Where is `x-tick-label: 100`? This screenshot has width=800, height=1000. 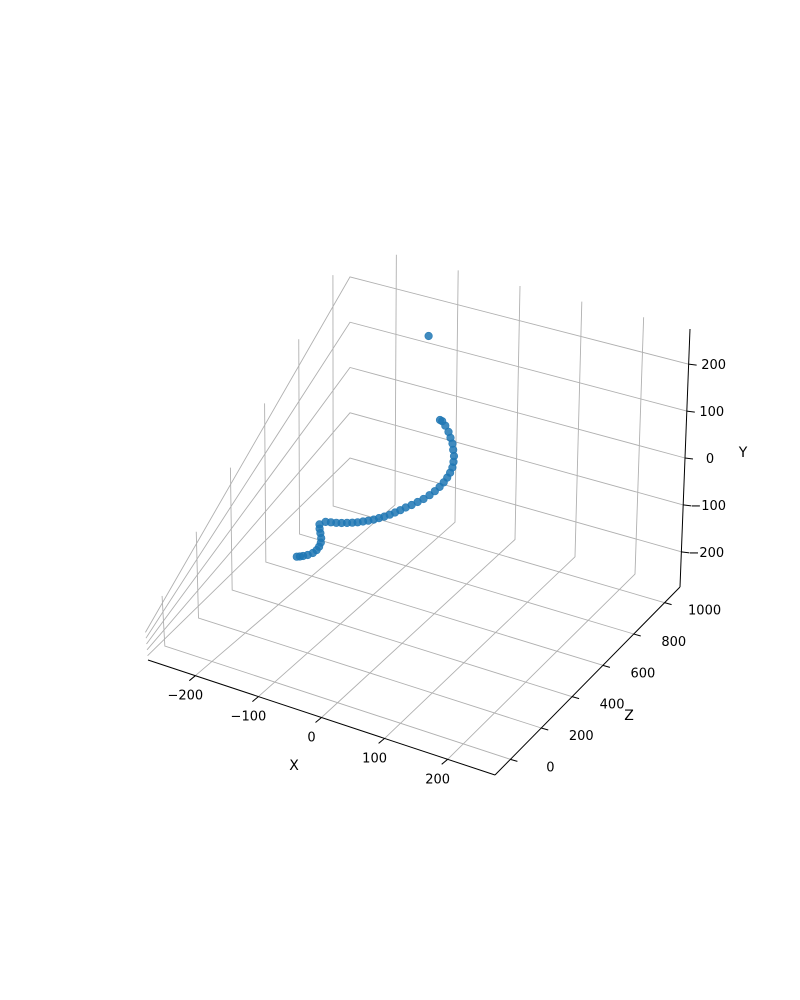
x-tick-label: 100 is located at coordinates (374, 758).